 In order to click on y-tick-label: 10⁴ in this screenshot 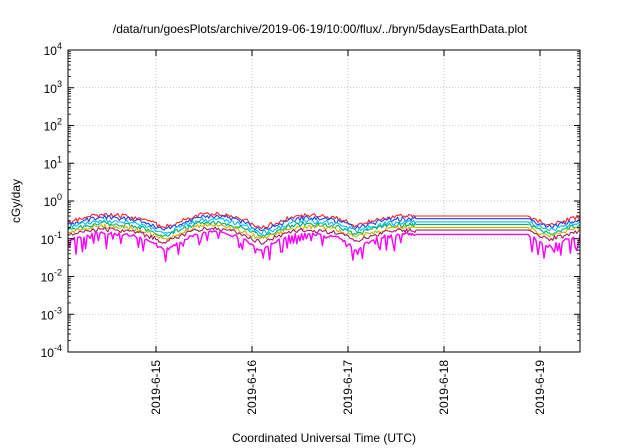, I will do `click(53, 49)`.